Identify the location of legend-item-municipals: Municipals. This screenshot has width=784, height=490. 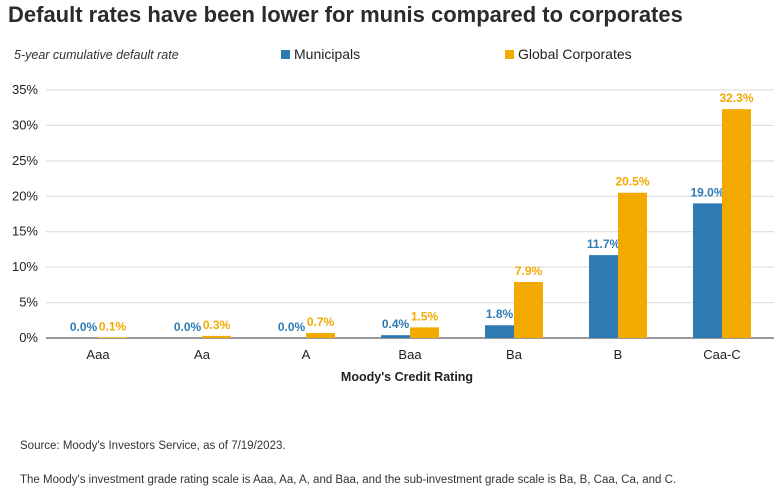
(320, 54).